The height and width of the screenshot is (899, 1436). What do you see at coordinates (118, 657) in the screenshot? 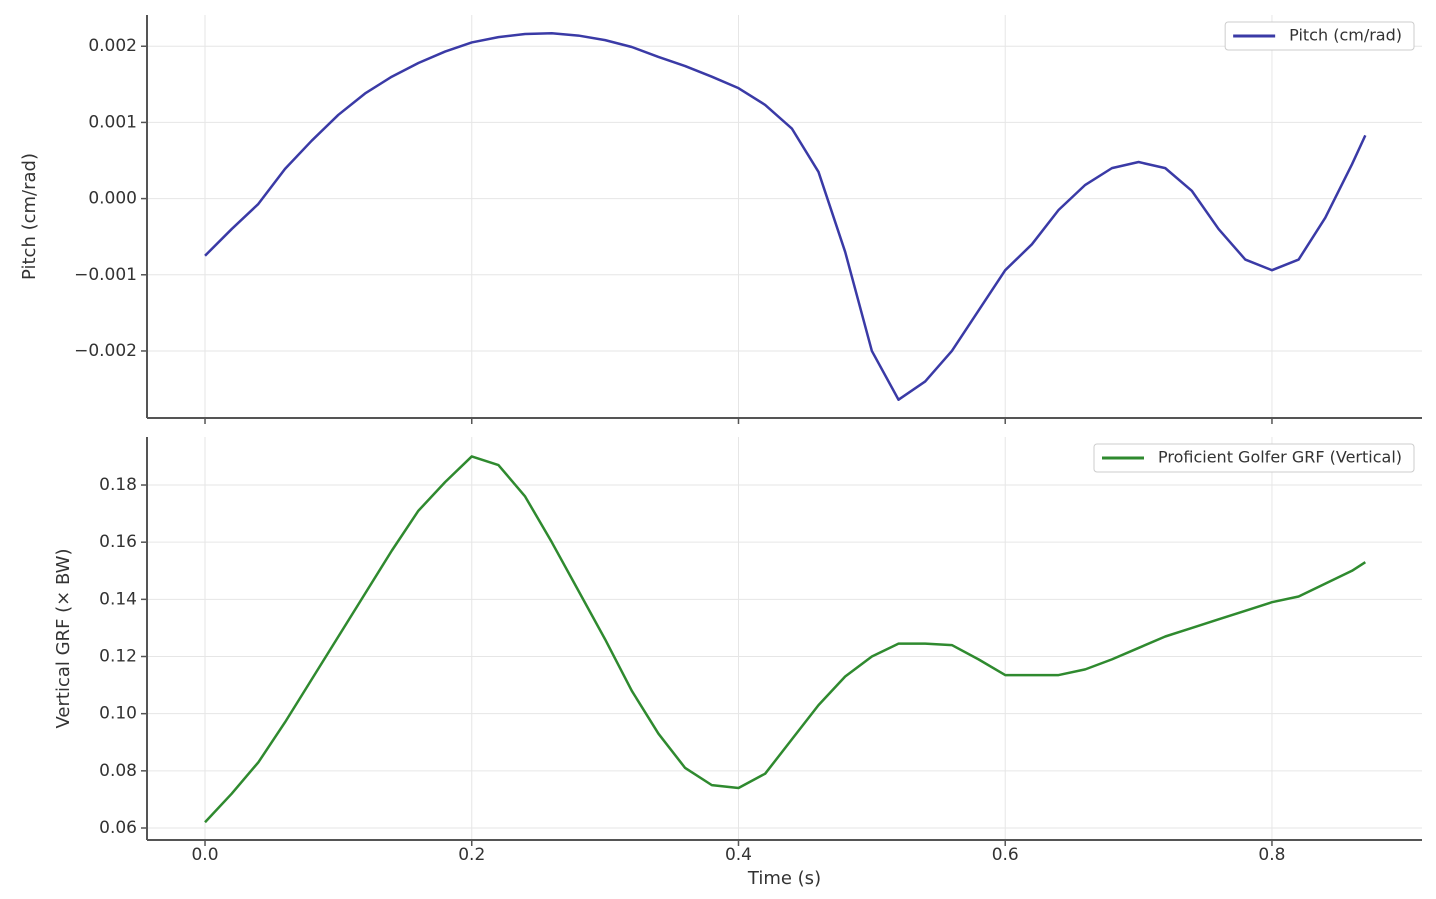
I see `y-tick-label: 0.12` at bounding box center [118, 657].